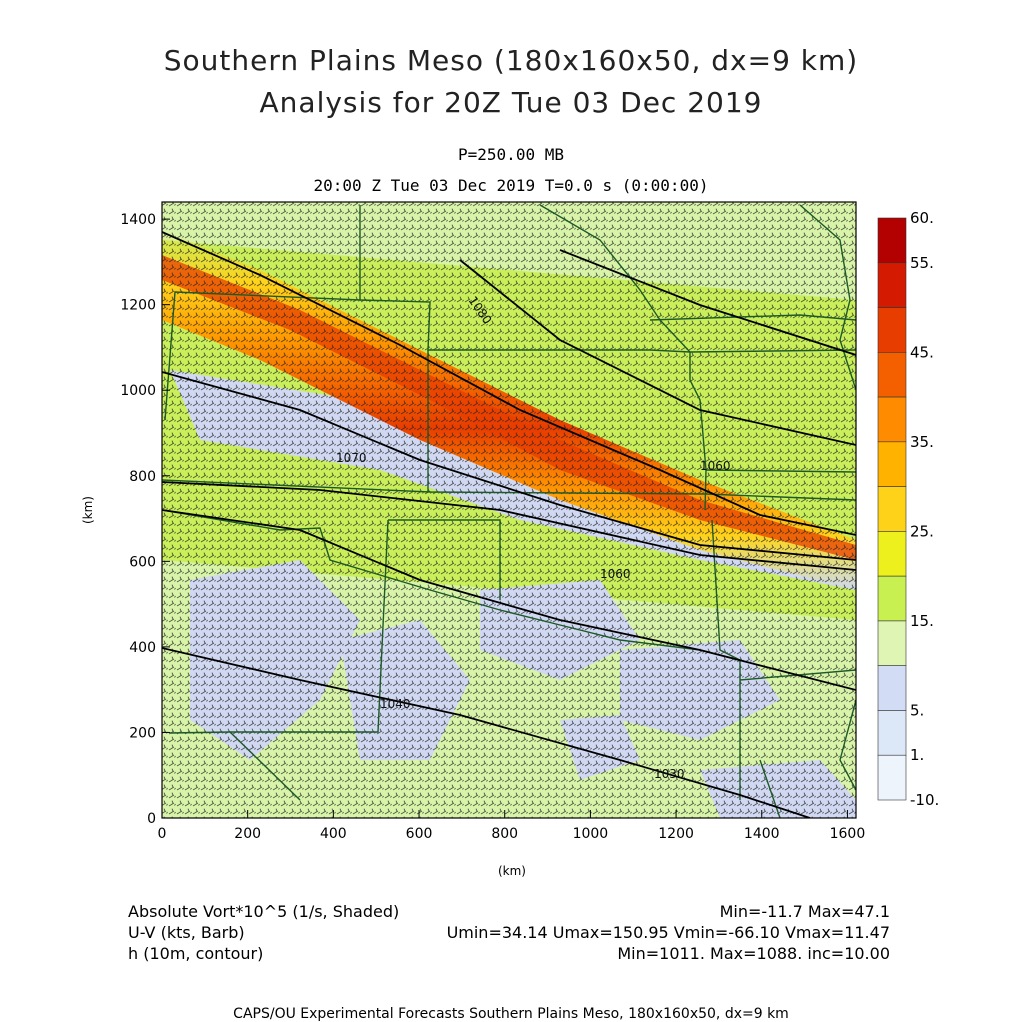 Image resolution: width=1022 pixels, height=1022 pixels. Describe the element at coordinates (142, 648) in the screenshot. I see `y-tick-label: 400` at that location.